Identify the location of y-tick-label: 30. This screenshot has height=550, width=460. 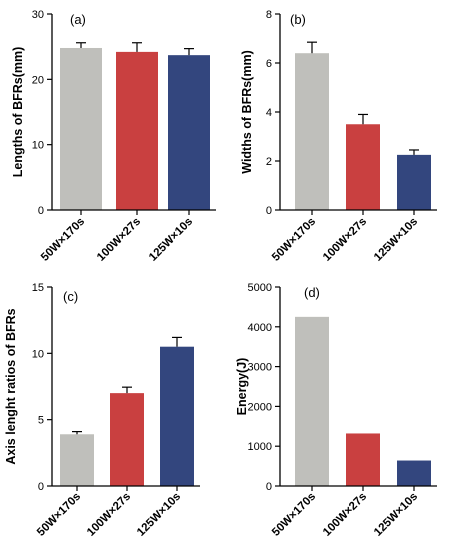
(38, 15).